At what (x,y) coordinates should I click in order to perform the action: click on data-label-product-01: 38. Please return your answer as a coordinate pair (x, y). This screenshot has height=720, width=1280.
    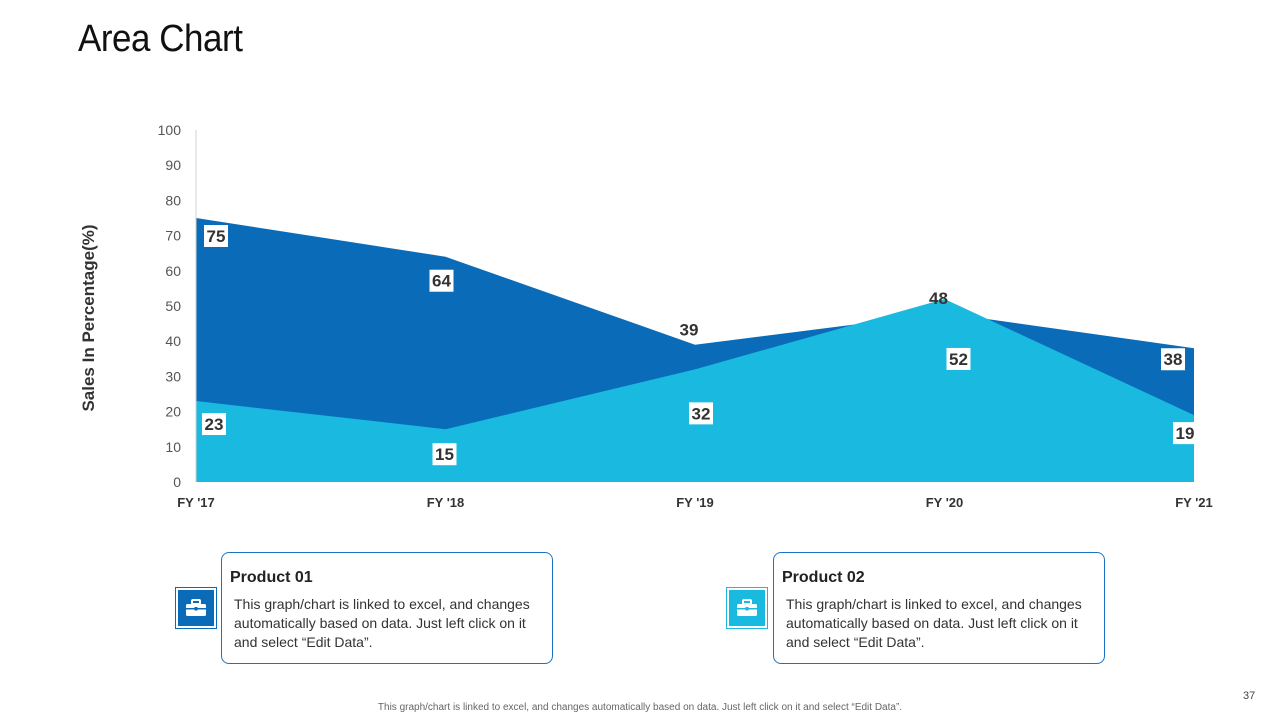
    Looking at the image, I should click on (1173, 359).